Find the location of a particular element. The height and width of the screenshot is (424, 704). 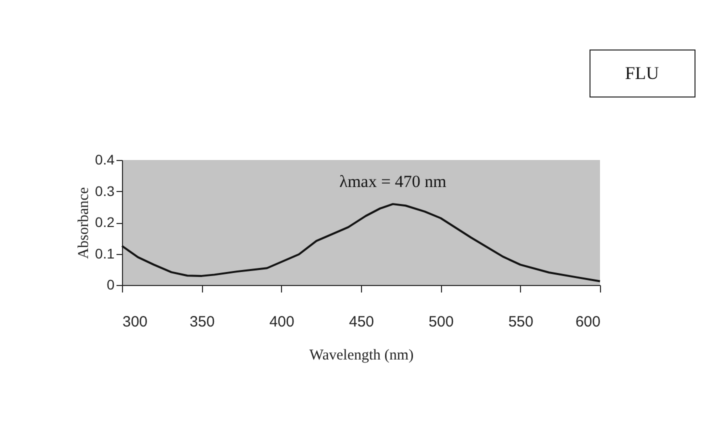

x-tick-label: 300 is located at coordinates (135, 322).